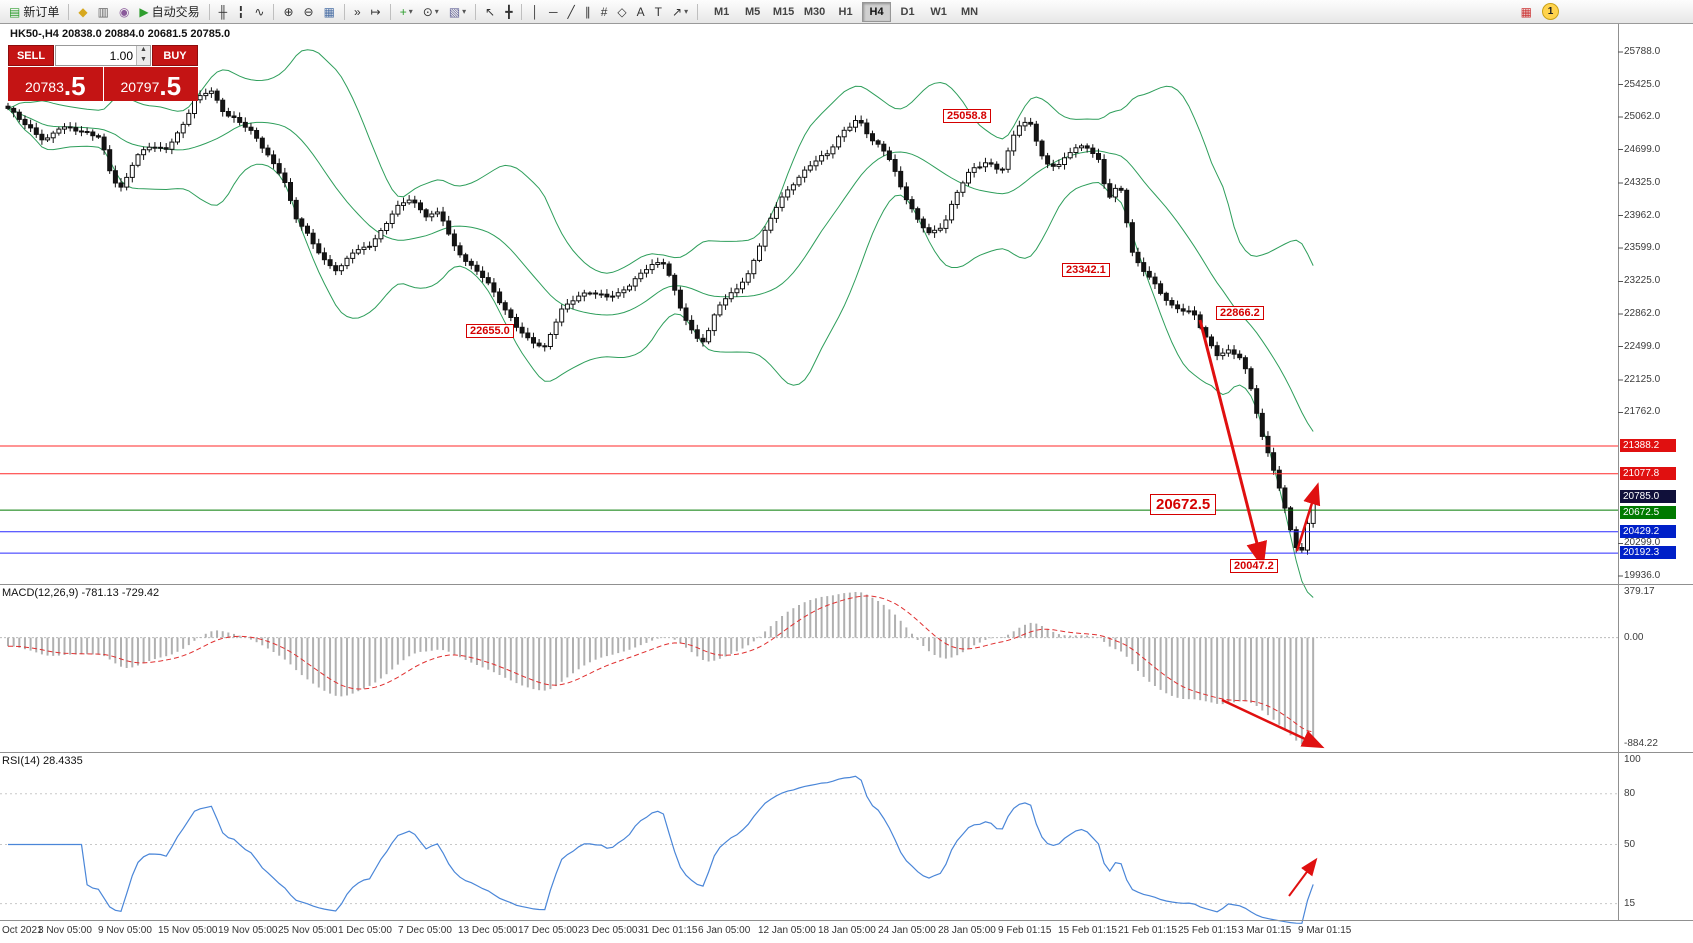 The width and height of the screenshot is (1693, 943). What do you see at coordinates (143, 60) in the screenshot?
I see `volume-down-button: ▼` at bounding box center [143, 60].